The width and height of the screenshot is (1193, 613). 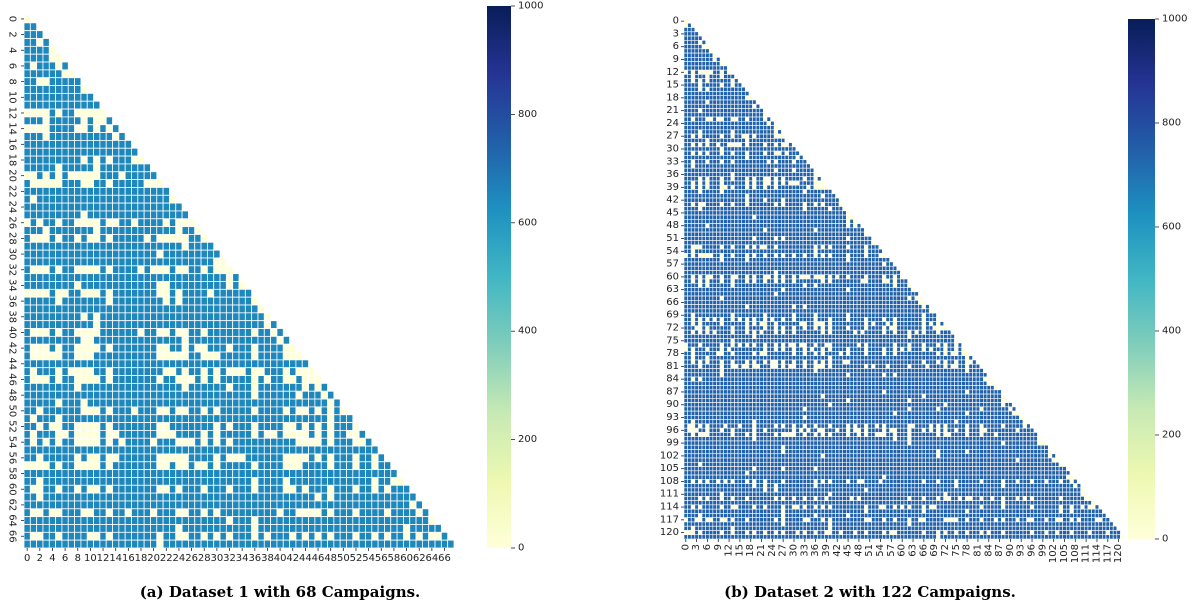 I want to click on x-tick-label: 58, so click(x=394, y=558).